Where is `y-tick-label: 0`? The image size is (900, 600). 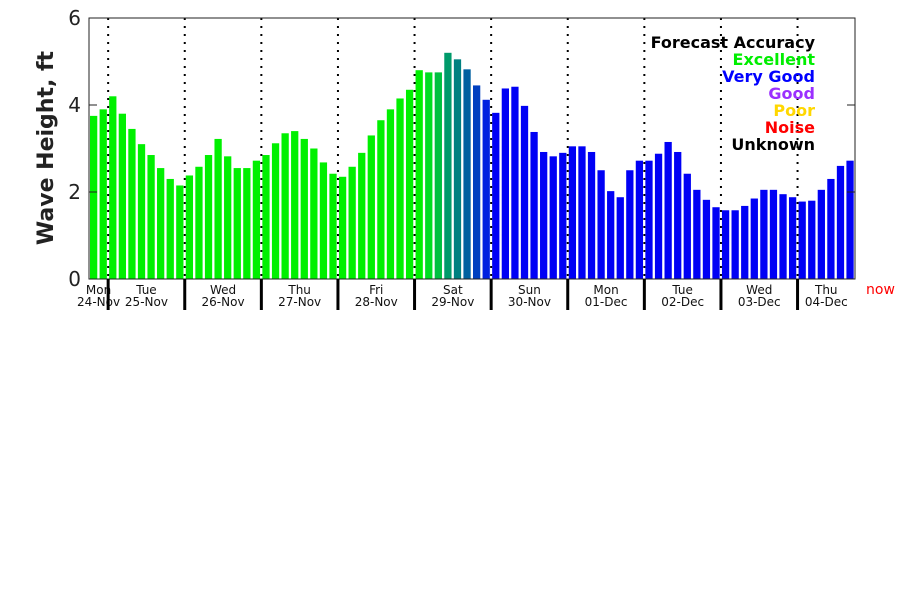
y-tick-label: 0 is located at coordinates (74, 279).